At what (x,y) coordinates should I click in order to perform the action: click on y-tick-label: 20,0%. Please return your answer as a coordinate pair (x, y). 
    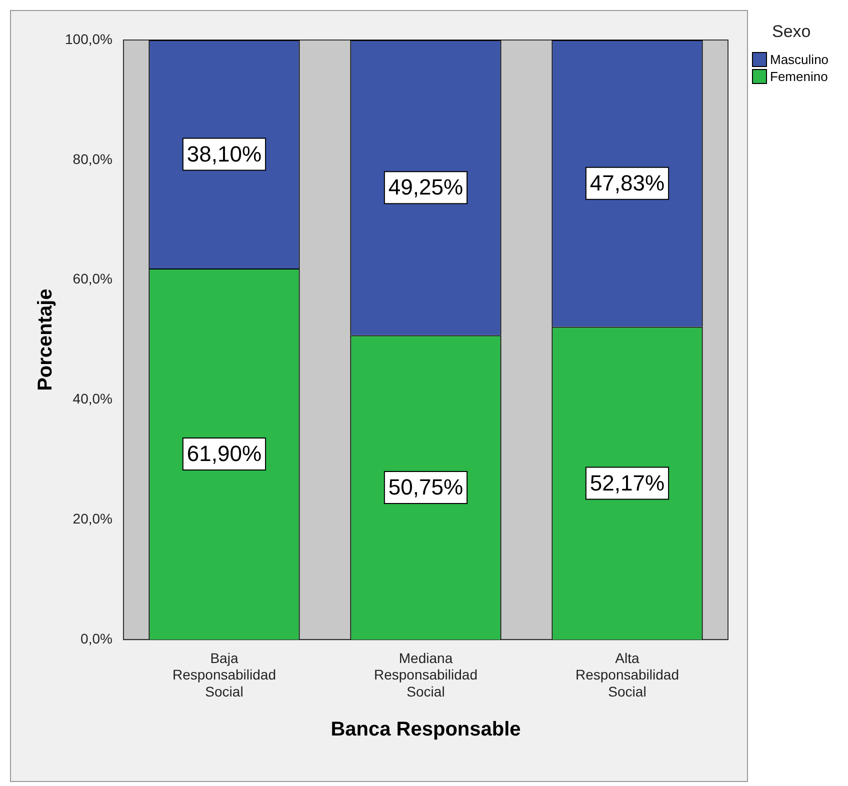
    Looking at the image, I should click on (92, 518).